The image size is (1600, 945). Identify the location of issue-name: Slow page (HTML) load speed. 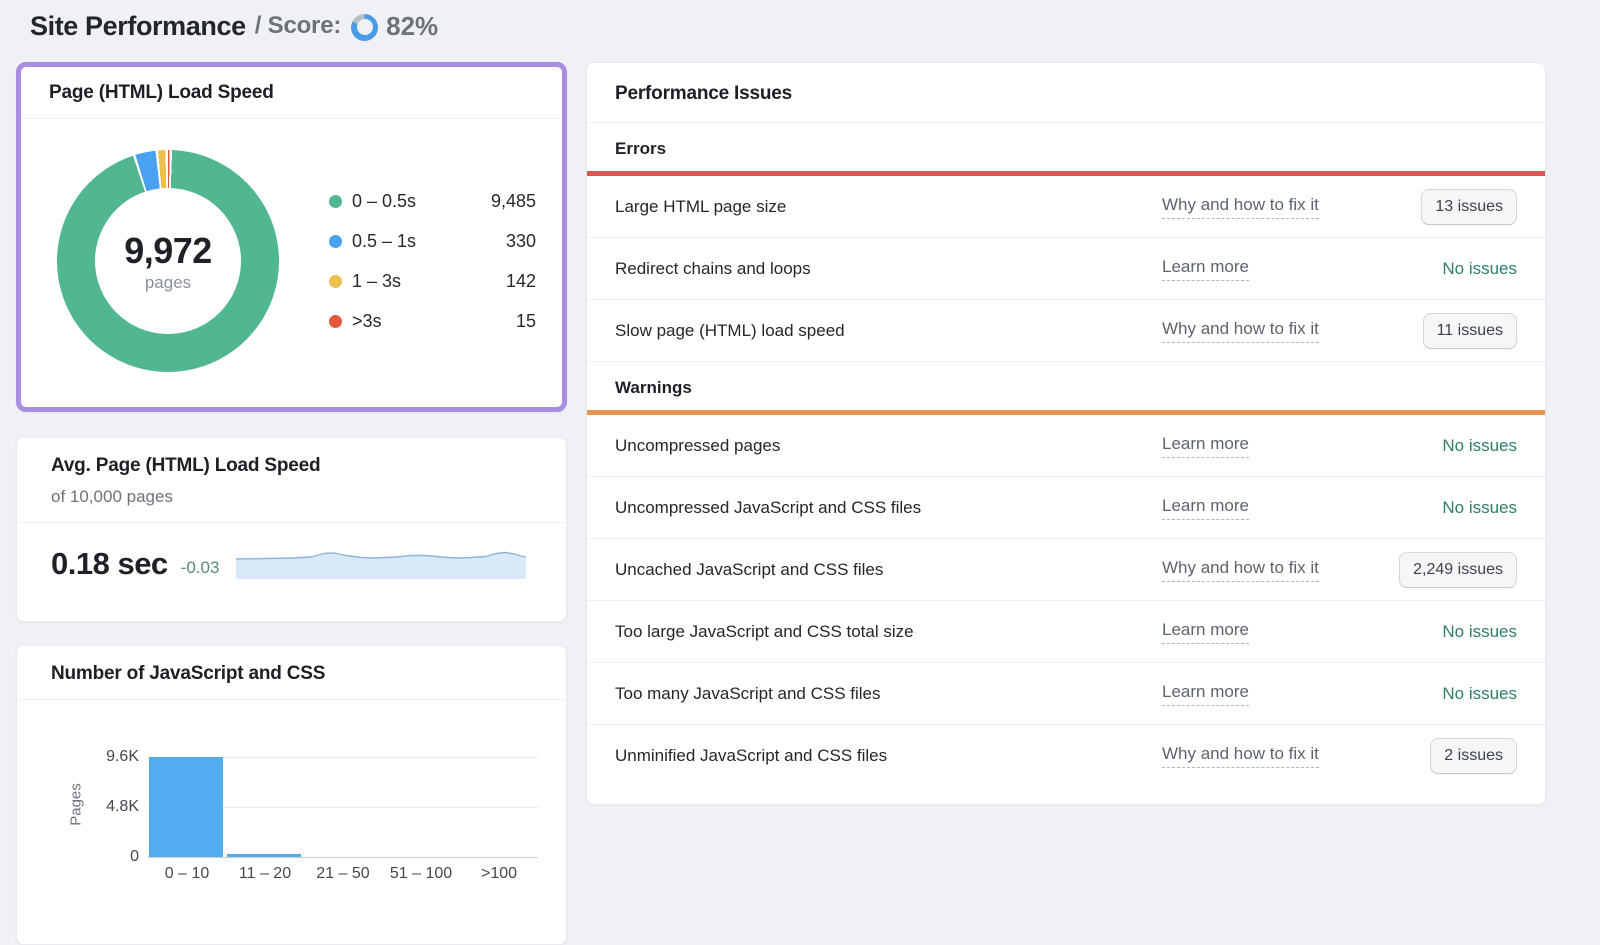
(730, 330).